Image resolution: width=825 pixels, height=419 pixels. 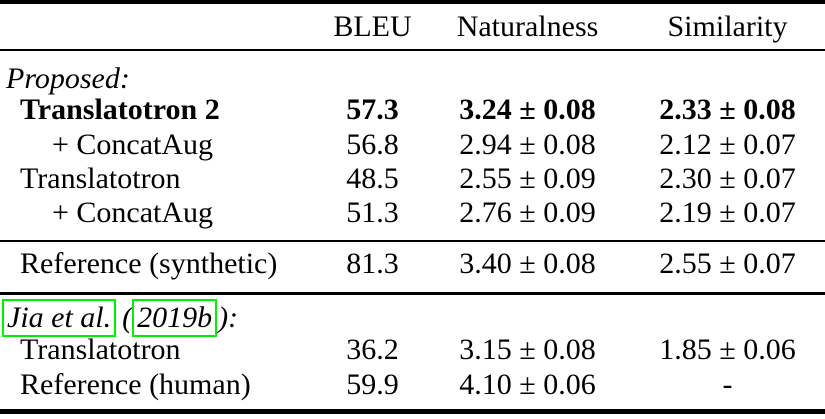 What do you see at coordinates (372, 349) in the screenshot?
I see `bleu-value: 36.2` at bounding box center [372, 349].